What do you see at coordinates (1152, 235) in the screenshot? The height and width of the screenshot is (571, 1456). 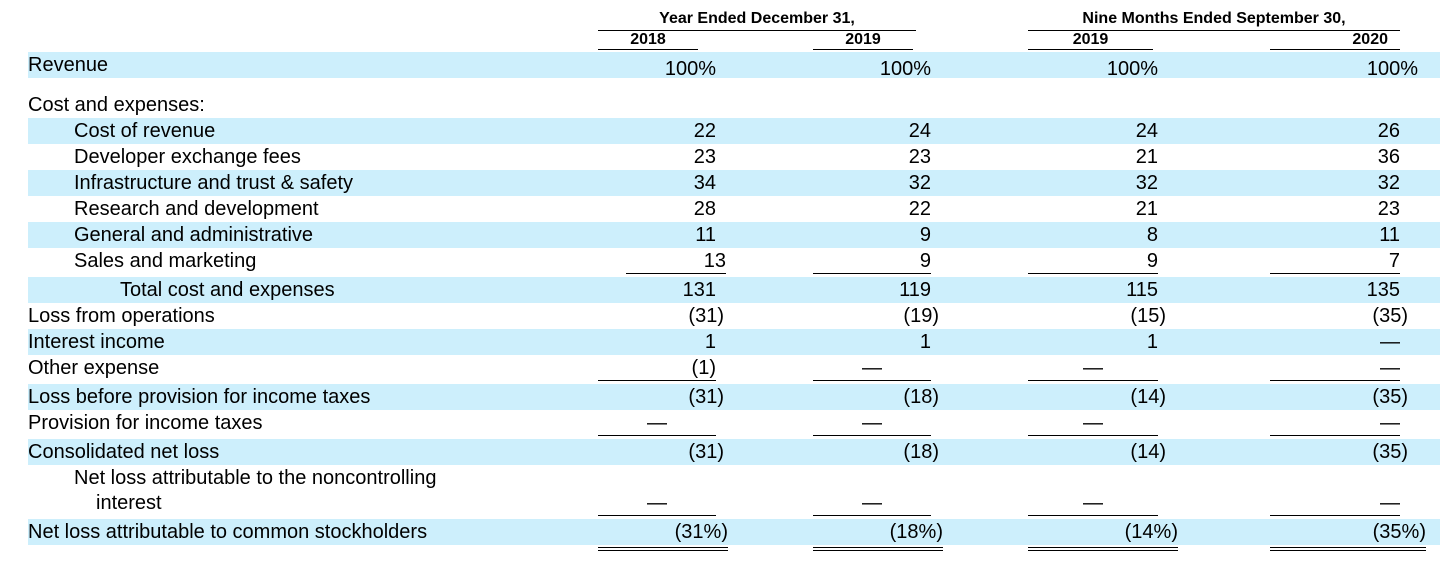 I see `value-2019-nine: 8` at bounding box center [1152, 235].